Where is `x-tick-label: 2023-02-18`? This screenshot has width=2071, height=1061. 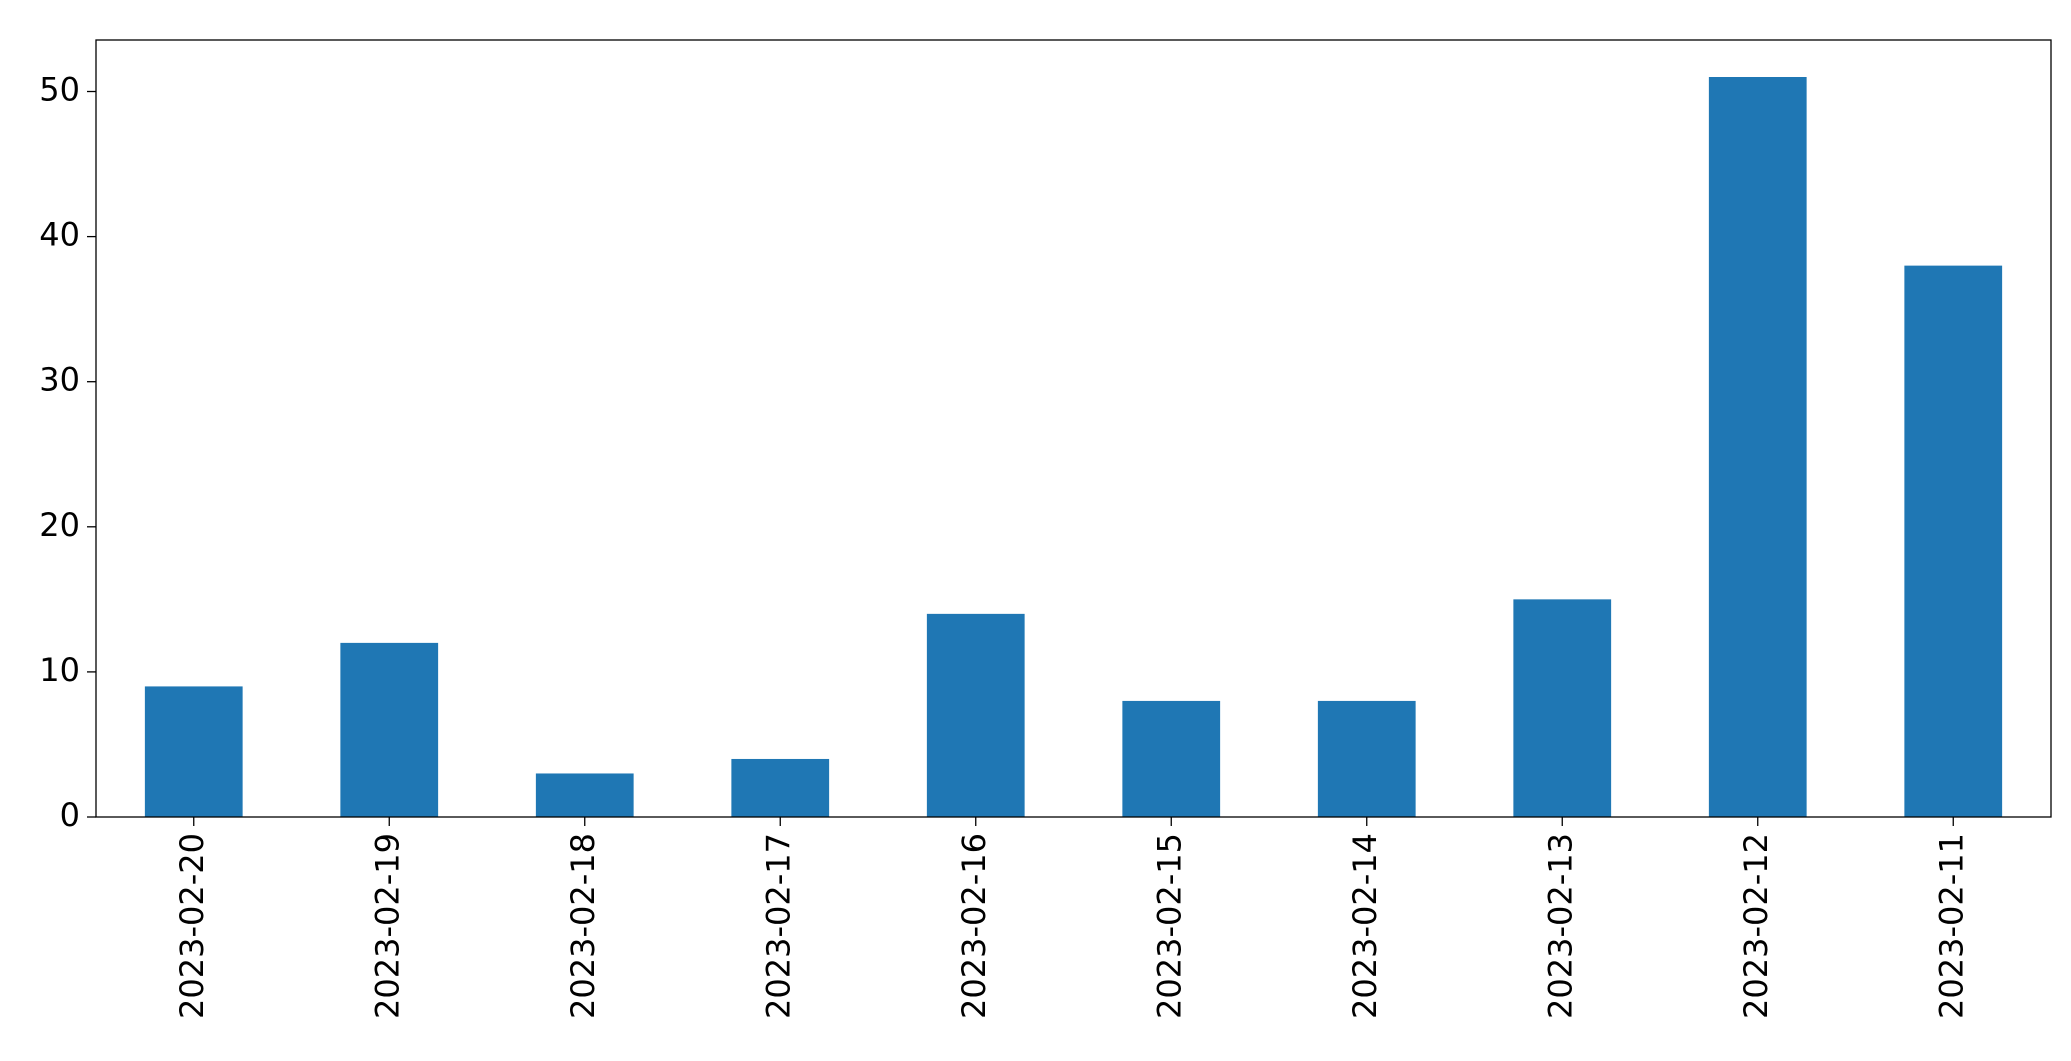 x-tick-label: 2023-02-18 is located at coordinates (583, 926).